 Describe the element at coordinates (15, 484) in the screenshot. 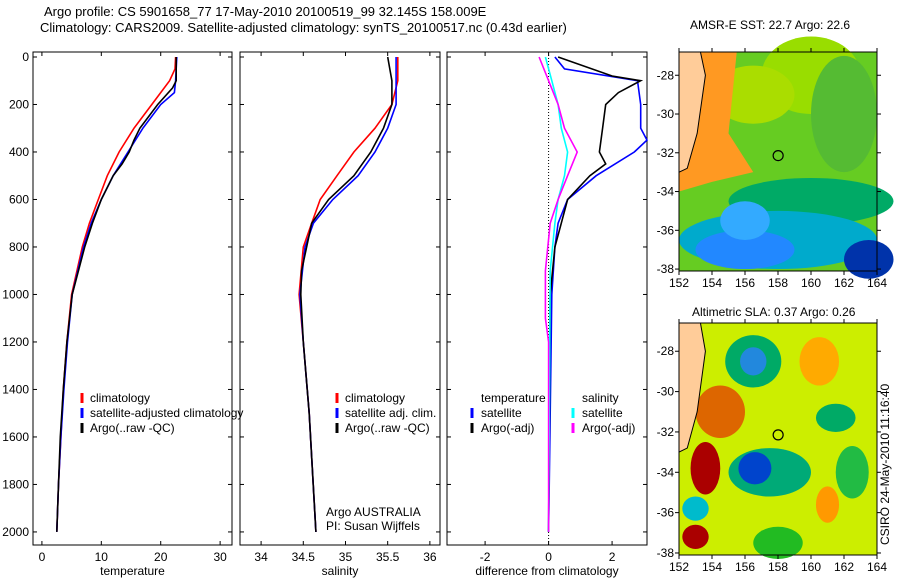

I see `y-tick-label: 1800` at that location.